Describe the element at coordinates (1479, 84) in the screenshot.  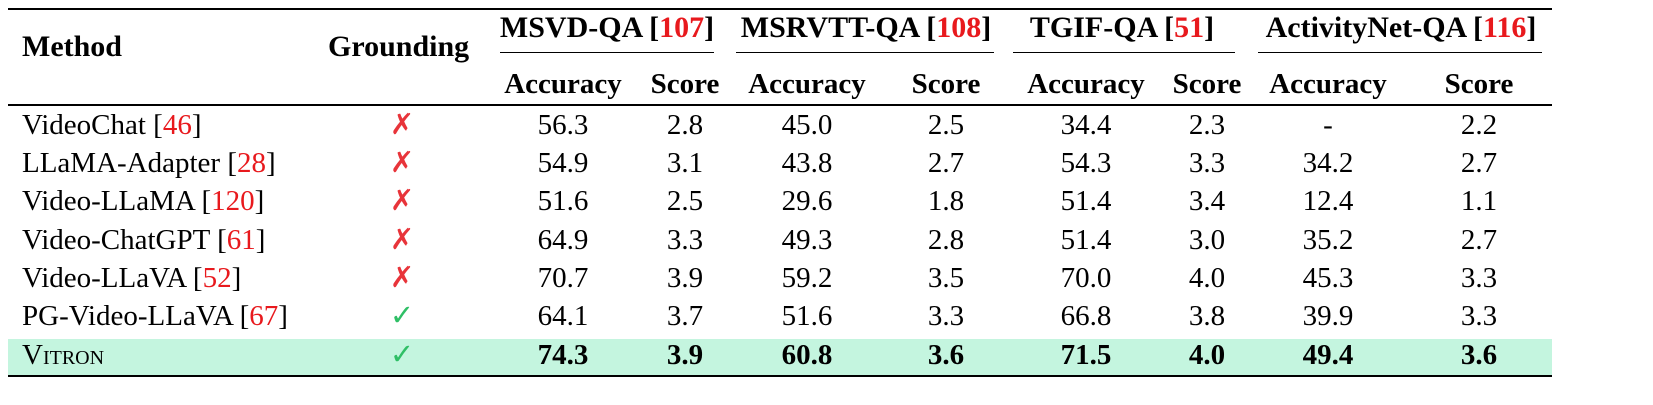
I see `subheader-activitynet-score: Score` at that location.